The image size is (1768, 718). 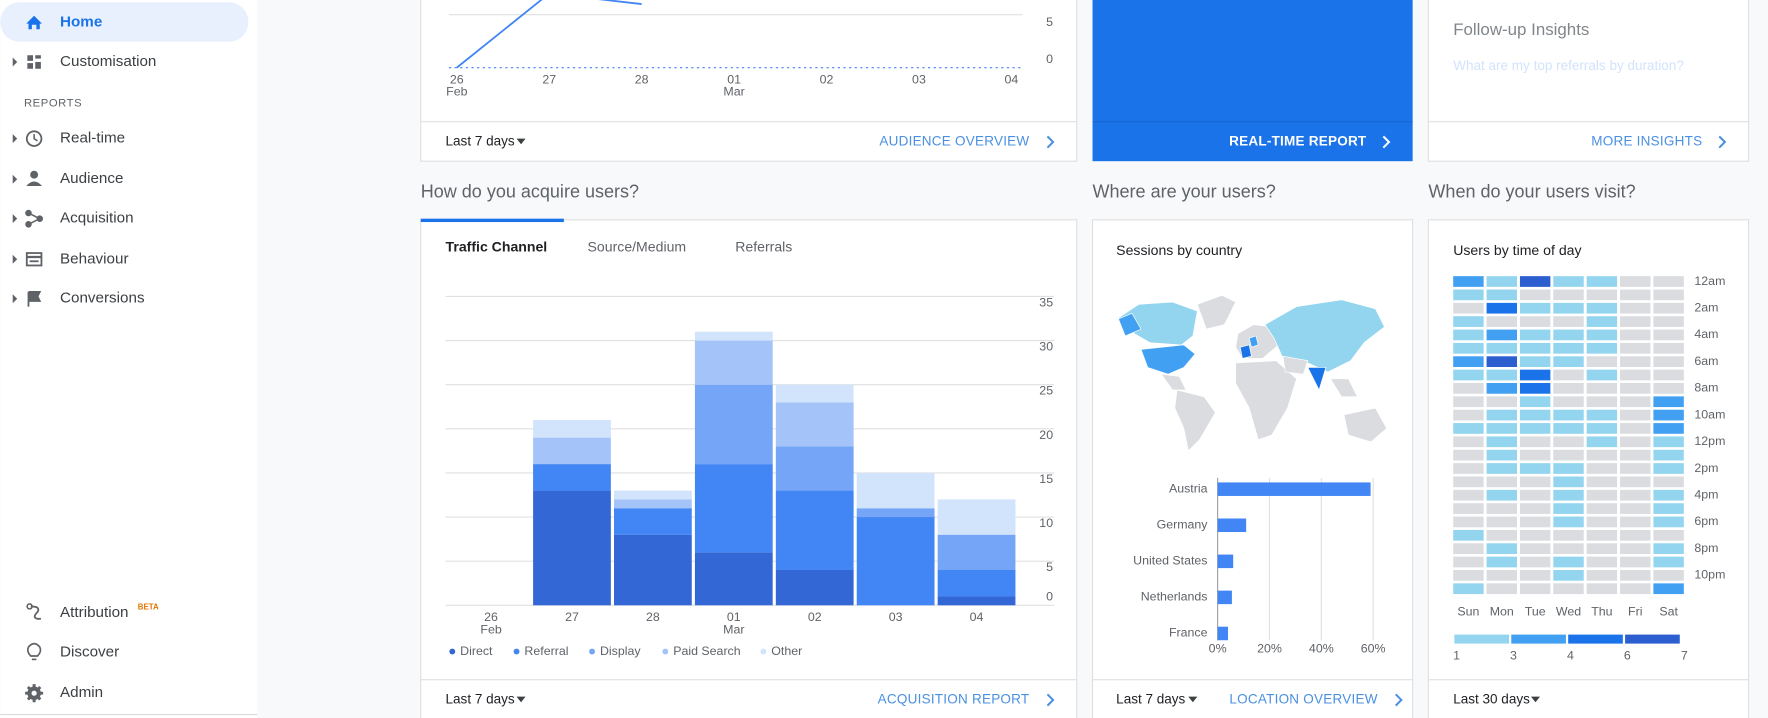 What do you see at coordinates (1706, 468) in the screenshot?
I see `row-label: 2pm` at bounding box center [1706, 468].